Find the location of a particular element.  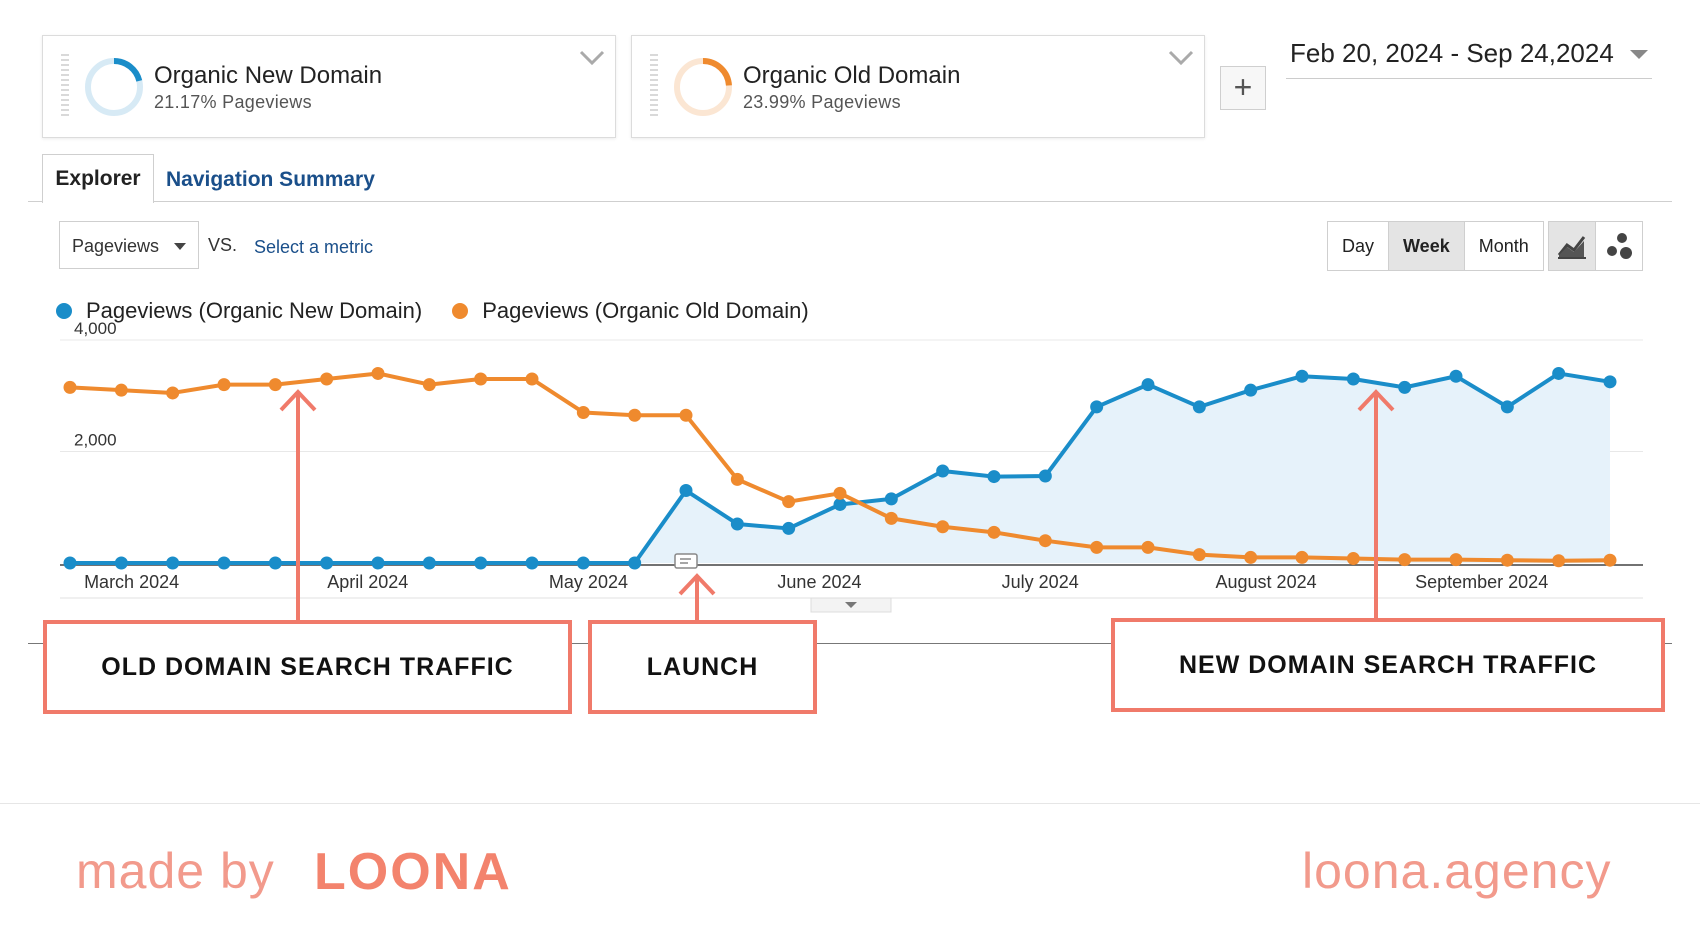

segment-title: Organic New Domain is located at coordinates (268, 75).